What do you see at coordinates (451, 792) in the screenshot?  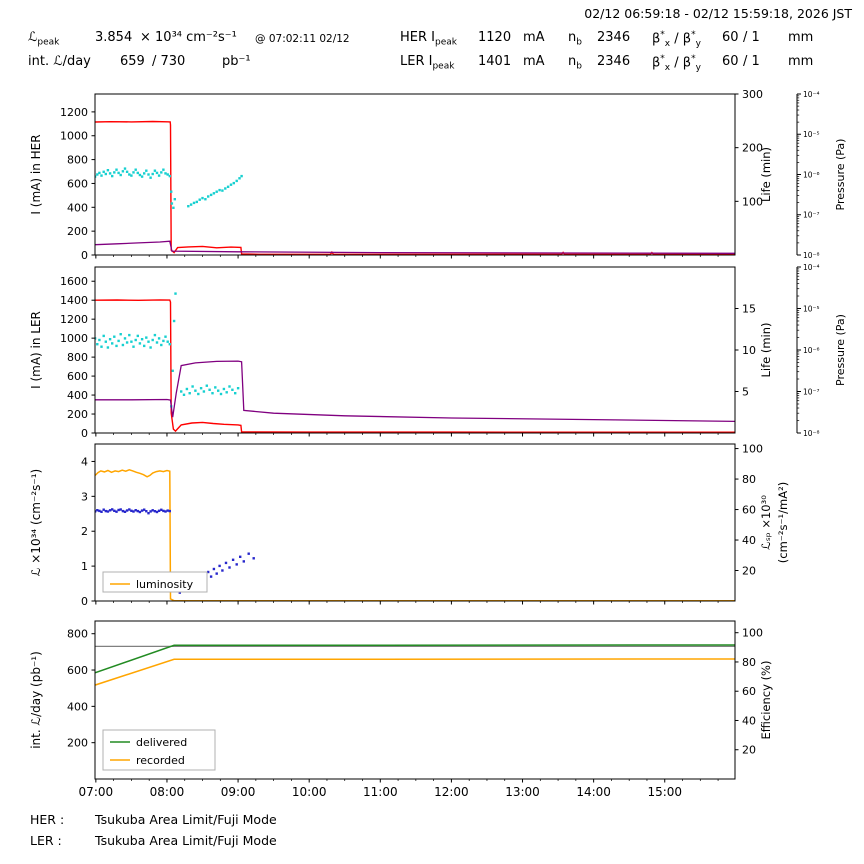 I see `x-tick-label: 12:00` at bounding box center [451, 792].